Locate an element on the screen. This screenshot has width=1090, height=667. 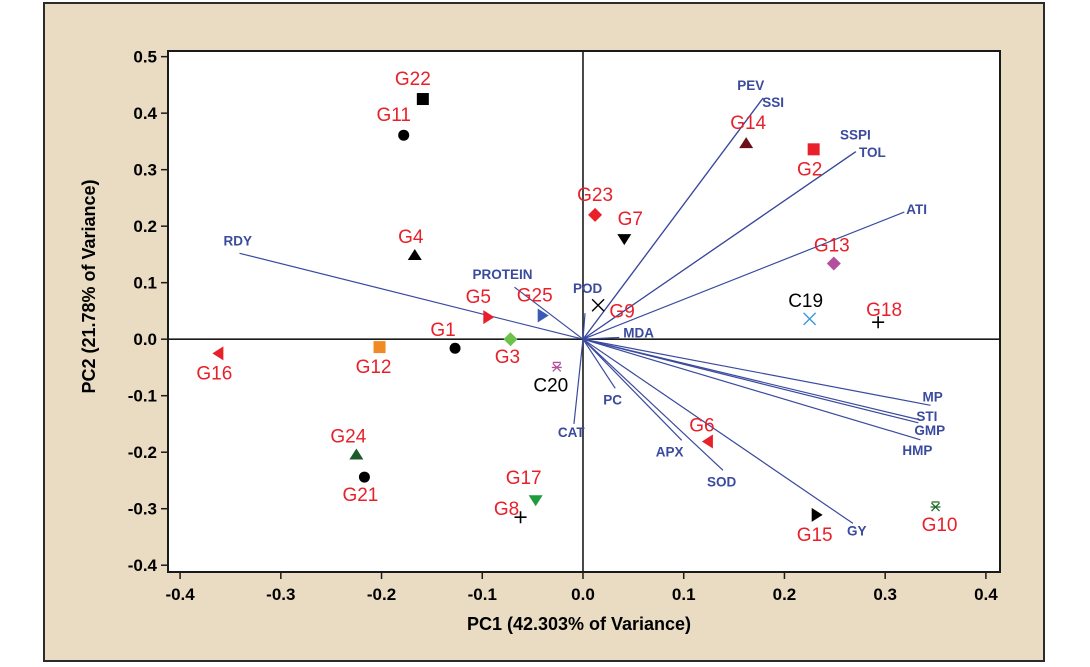
x-tick-label: 0.2 is located at coordinates (785, 594).